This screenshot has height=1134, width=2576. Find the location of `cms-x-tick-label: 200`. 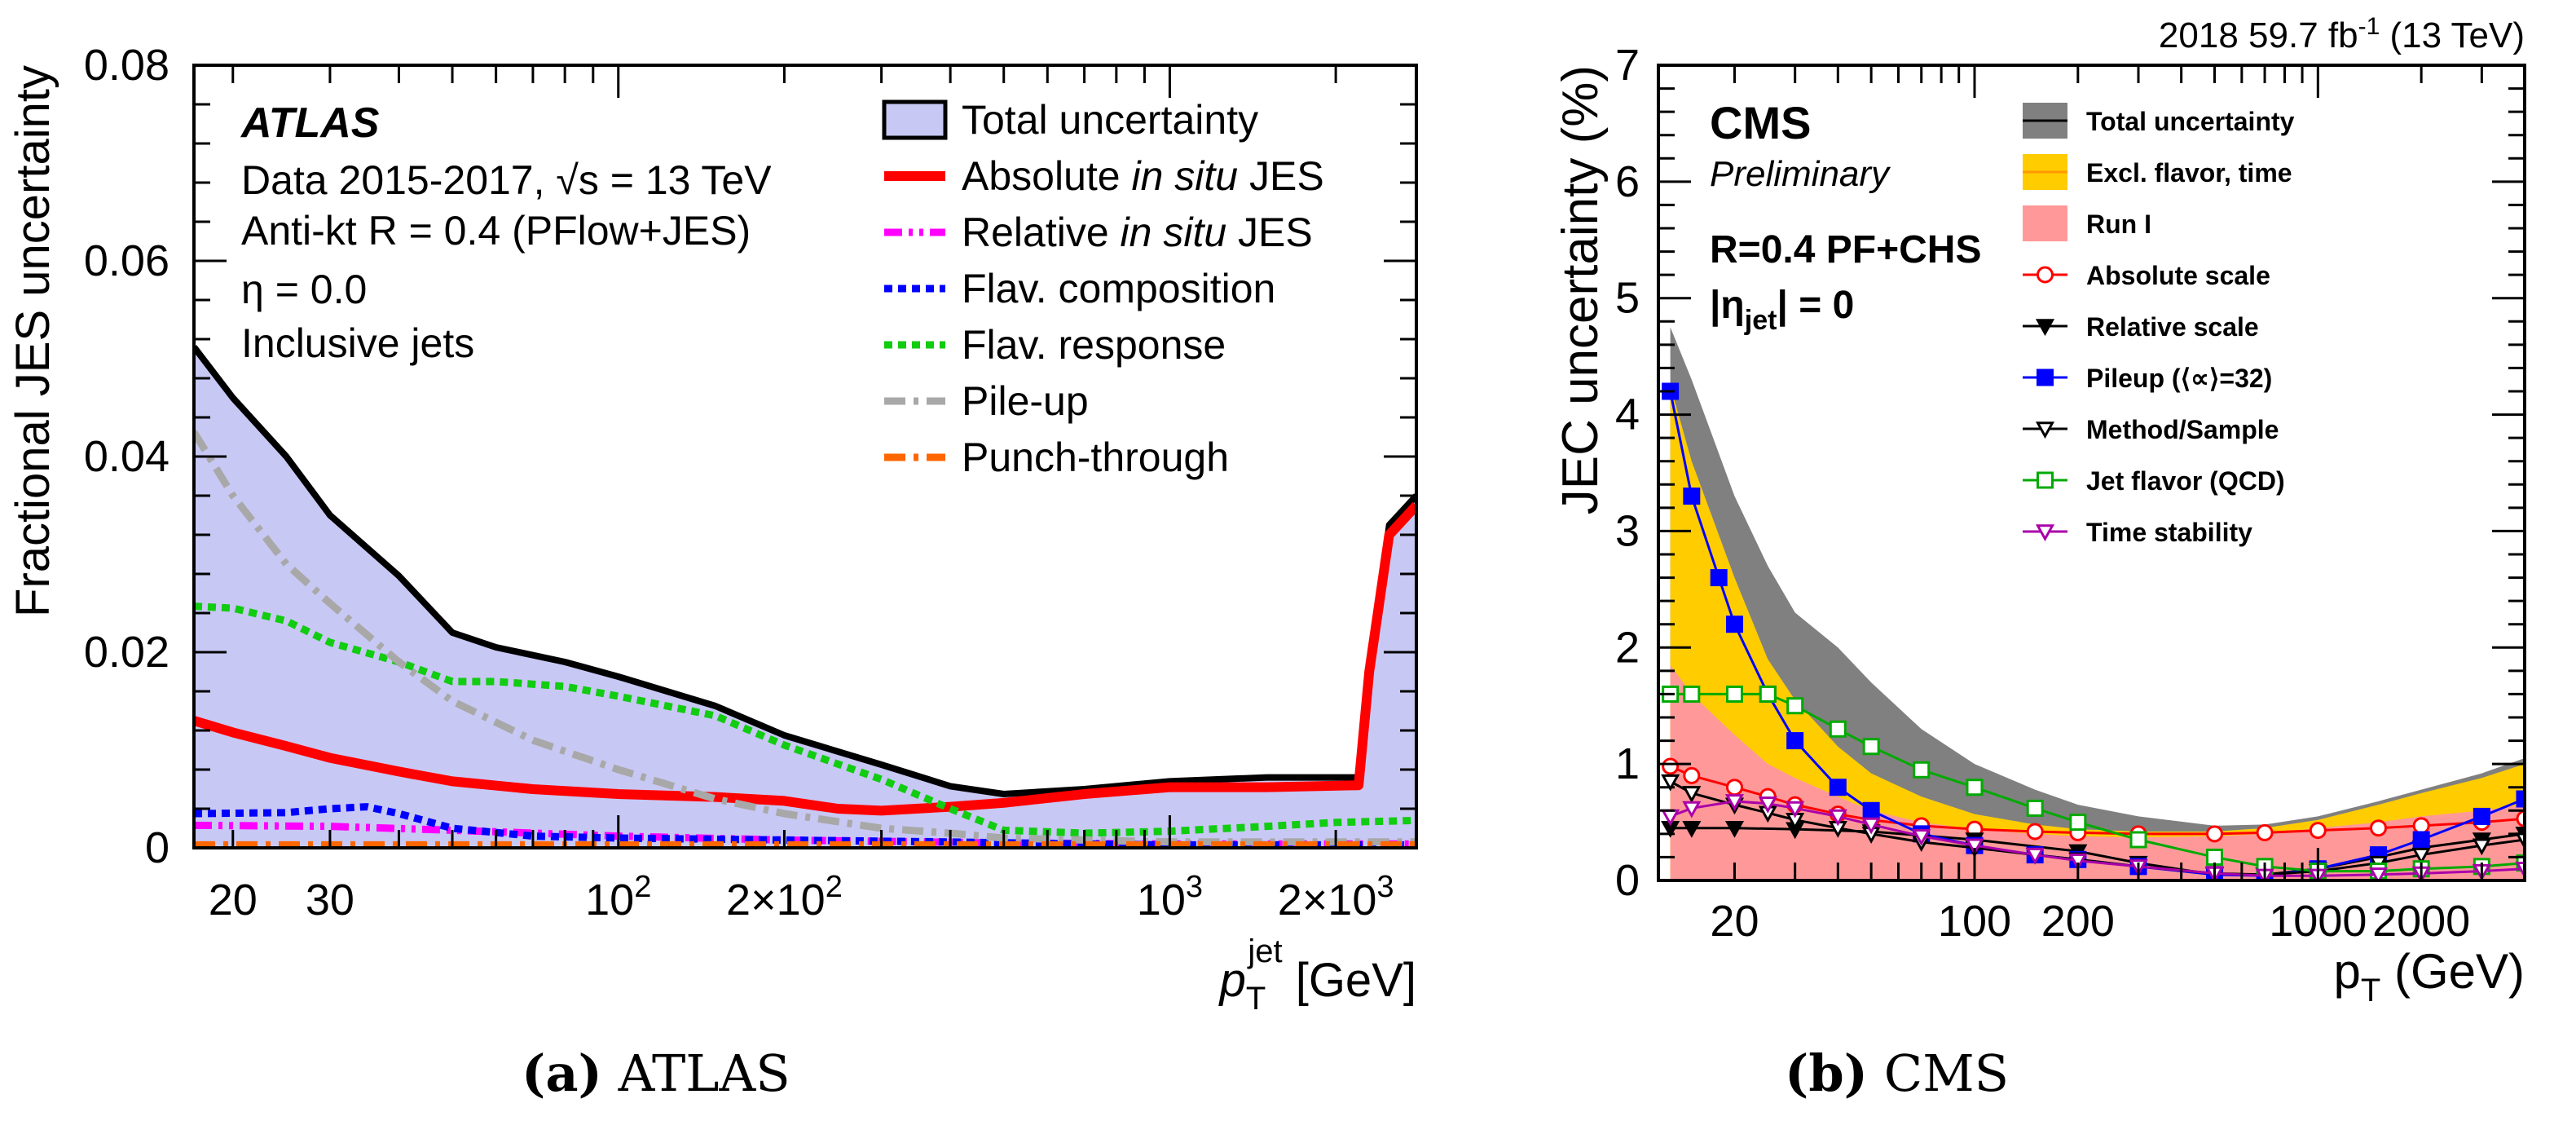

cms-x-tick-label: 200 is located at coordinates (2078, 921).